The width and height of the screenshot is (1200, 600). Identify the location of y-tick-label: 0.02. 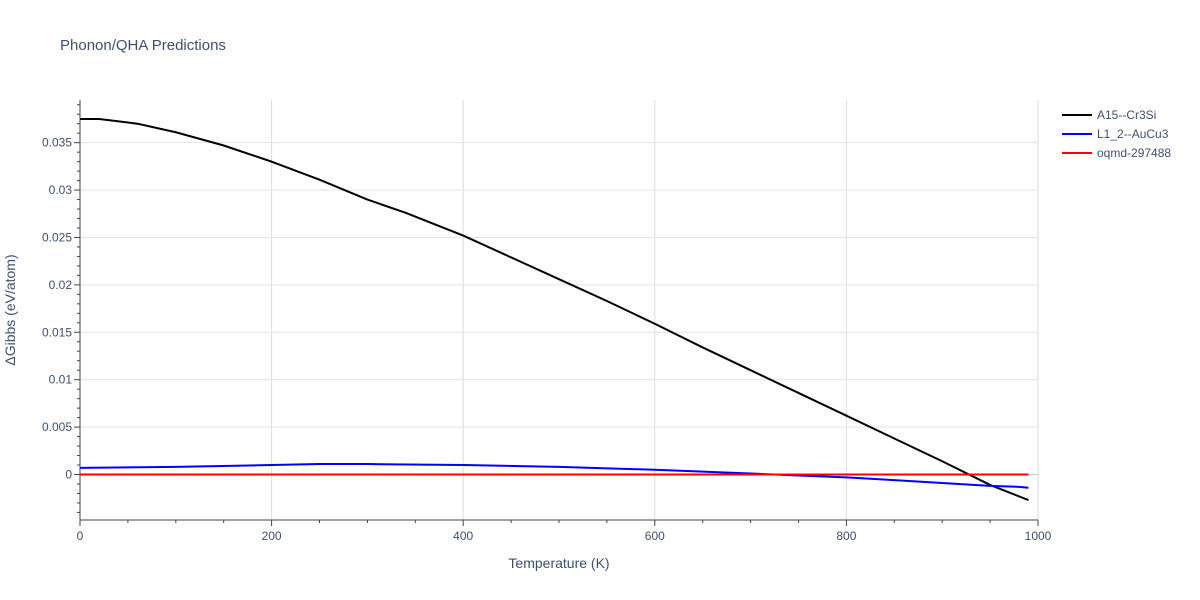
(61, 285).